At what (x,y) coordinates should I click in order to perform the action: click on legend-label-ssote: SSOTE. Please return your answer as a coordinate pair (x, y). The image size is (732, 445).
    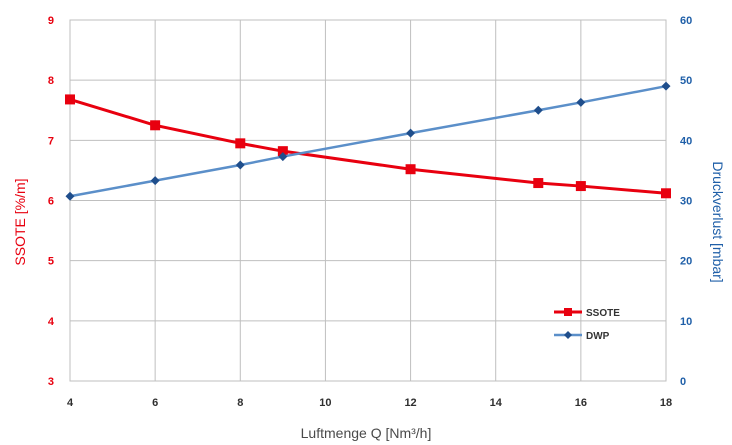
    Looking at the image, I should click on (603, 313).